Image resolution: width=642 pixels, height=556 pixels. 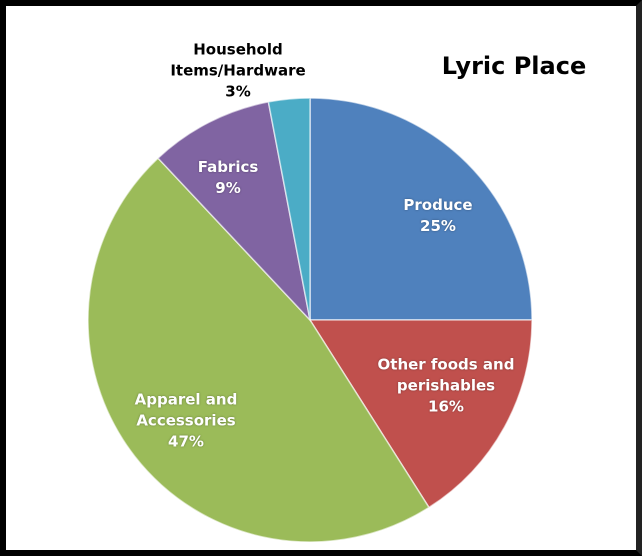 I want to click on slice-category: Other foods and perishables, so click(x=446, y=375).